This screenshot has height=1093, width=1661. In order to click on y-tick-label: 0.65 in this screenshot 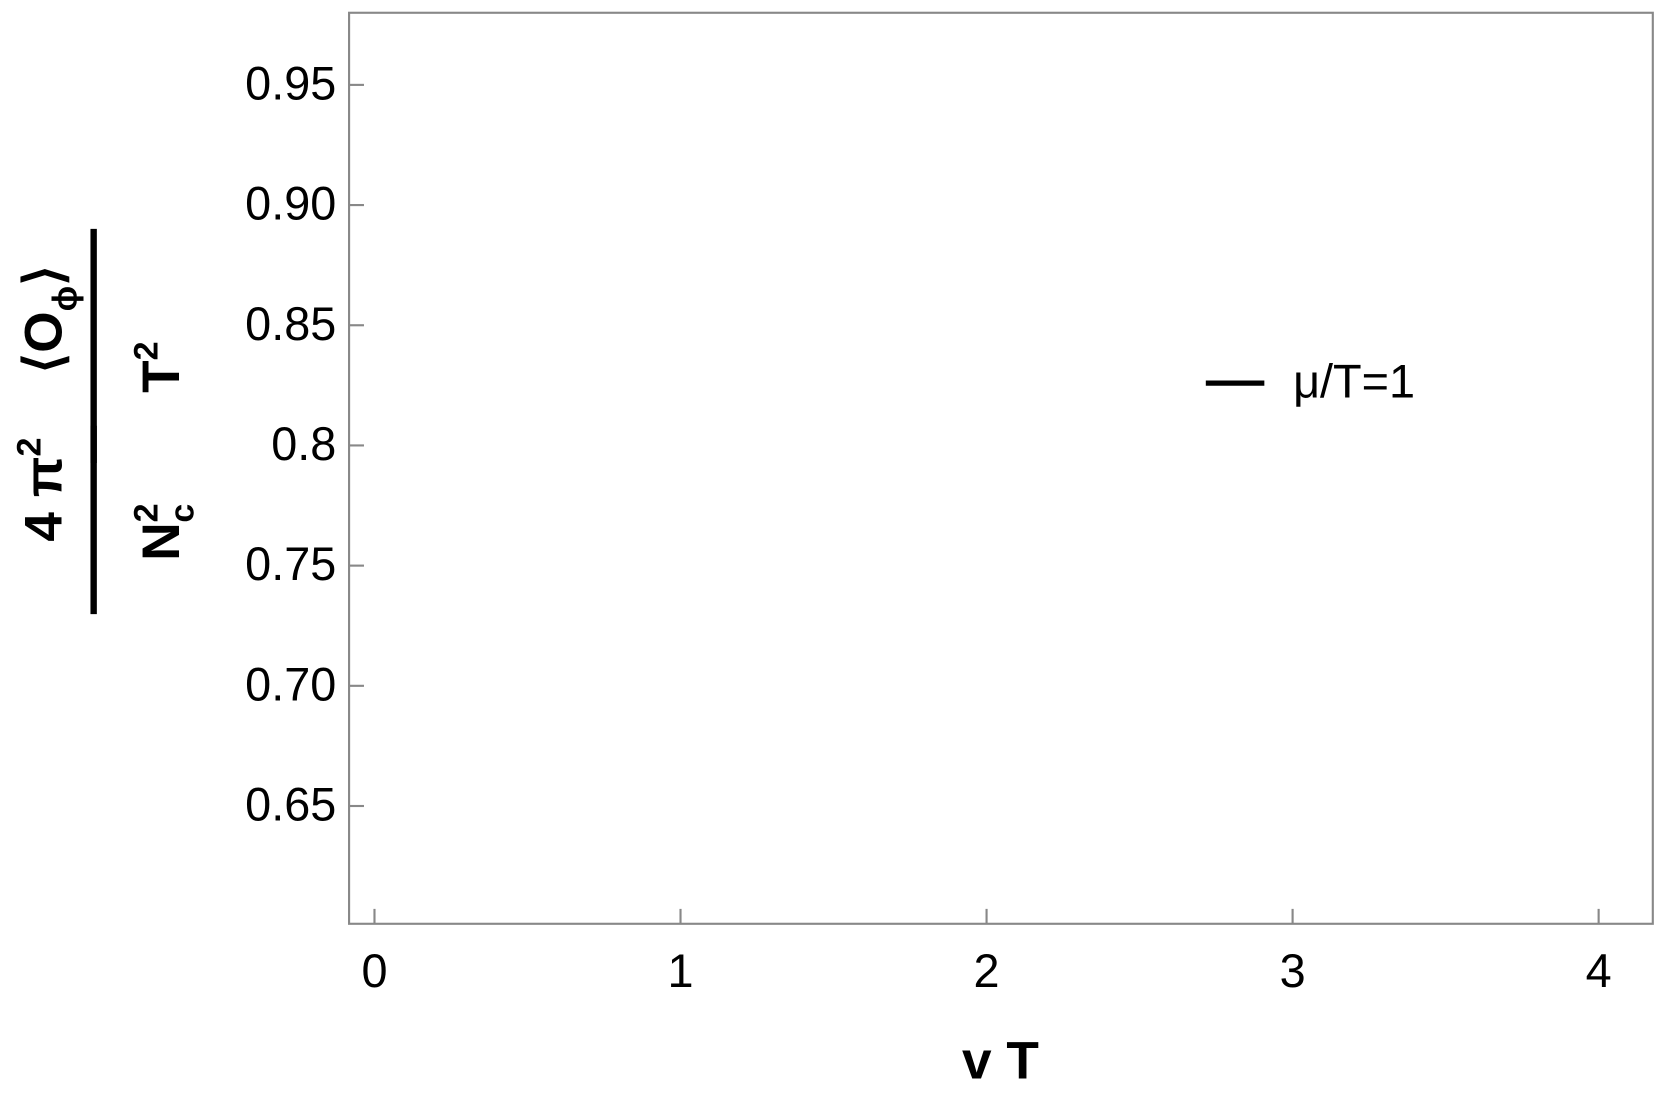, I will do `click(290, 805)`.